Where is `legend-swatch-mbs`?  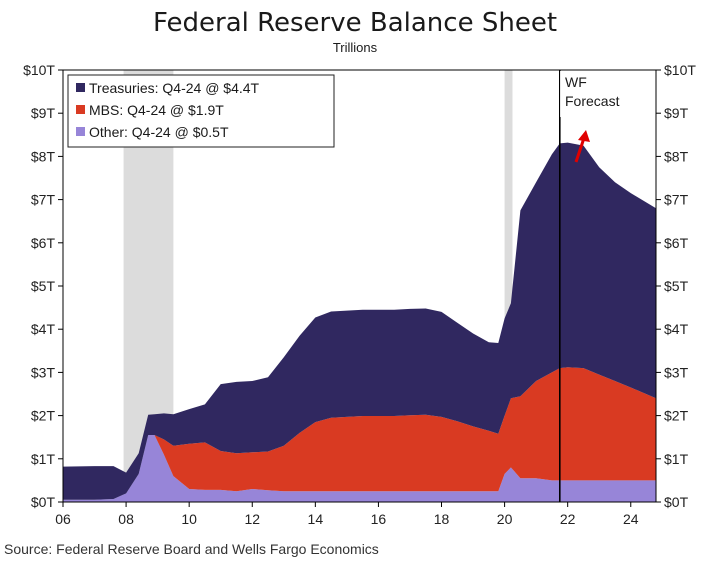 legend-swatch-mbs is located at coordinates (80, 109).